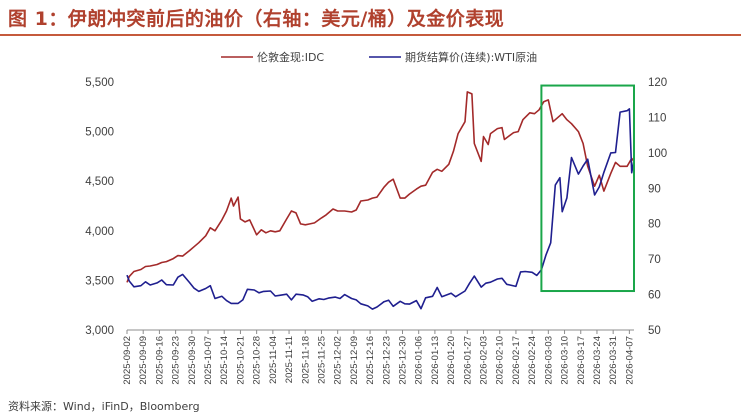 The width and height of the screenshot is (741, 414). I want to click on y-left-tick-label: 4,000, so click(99, 232).